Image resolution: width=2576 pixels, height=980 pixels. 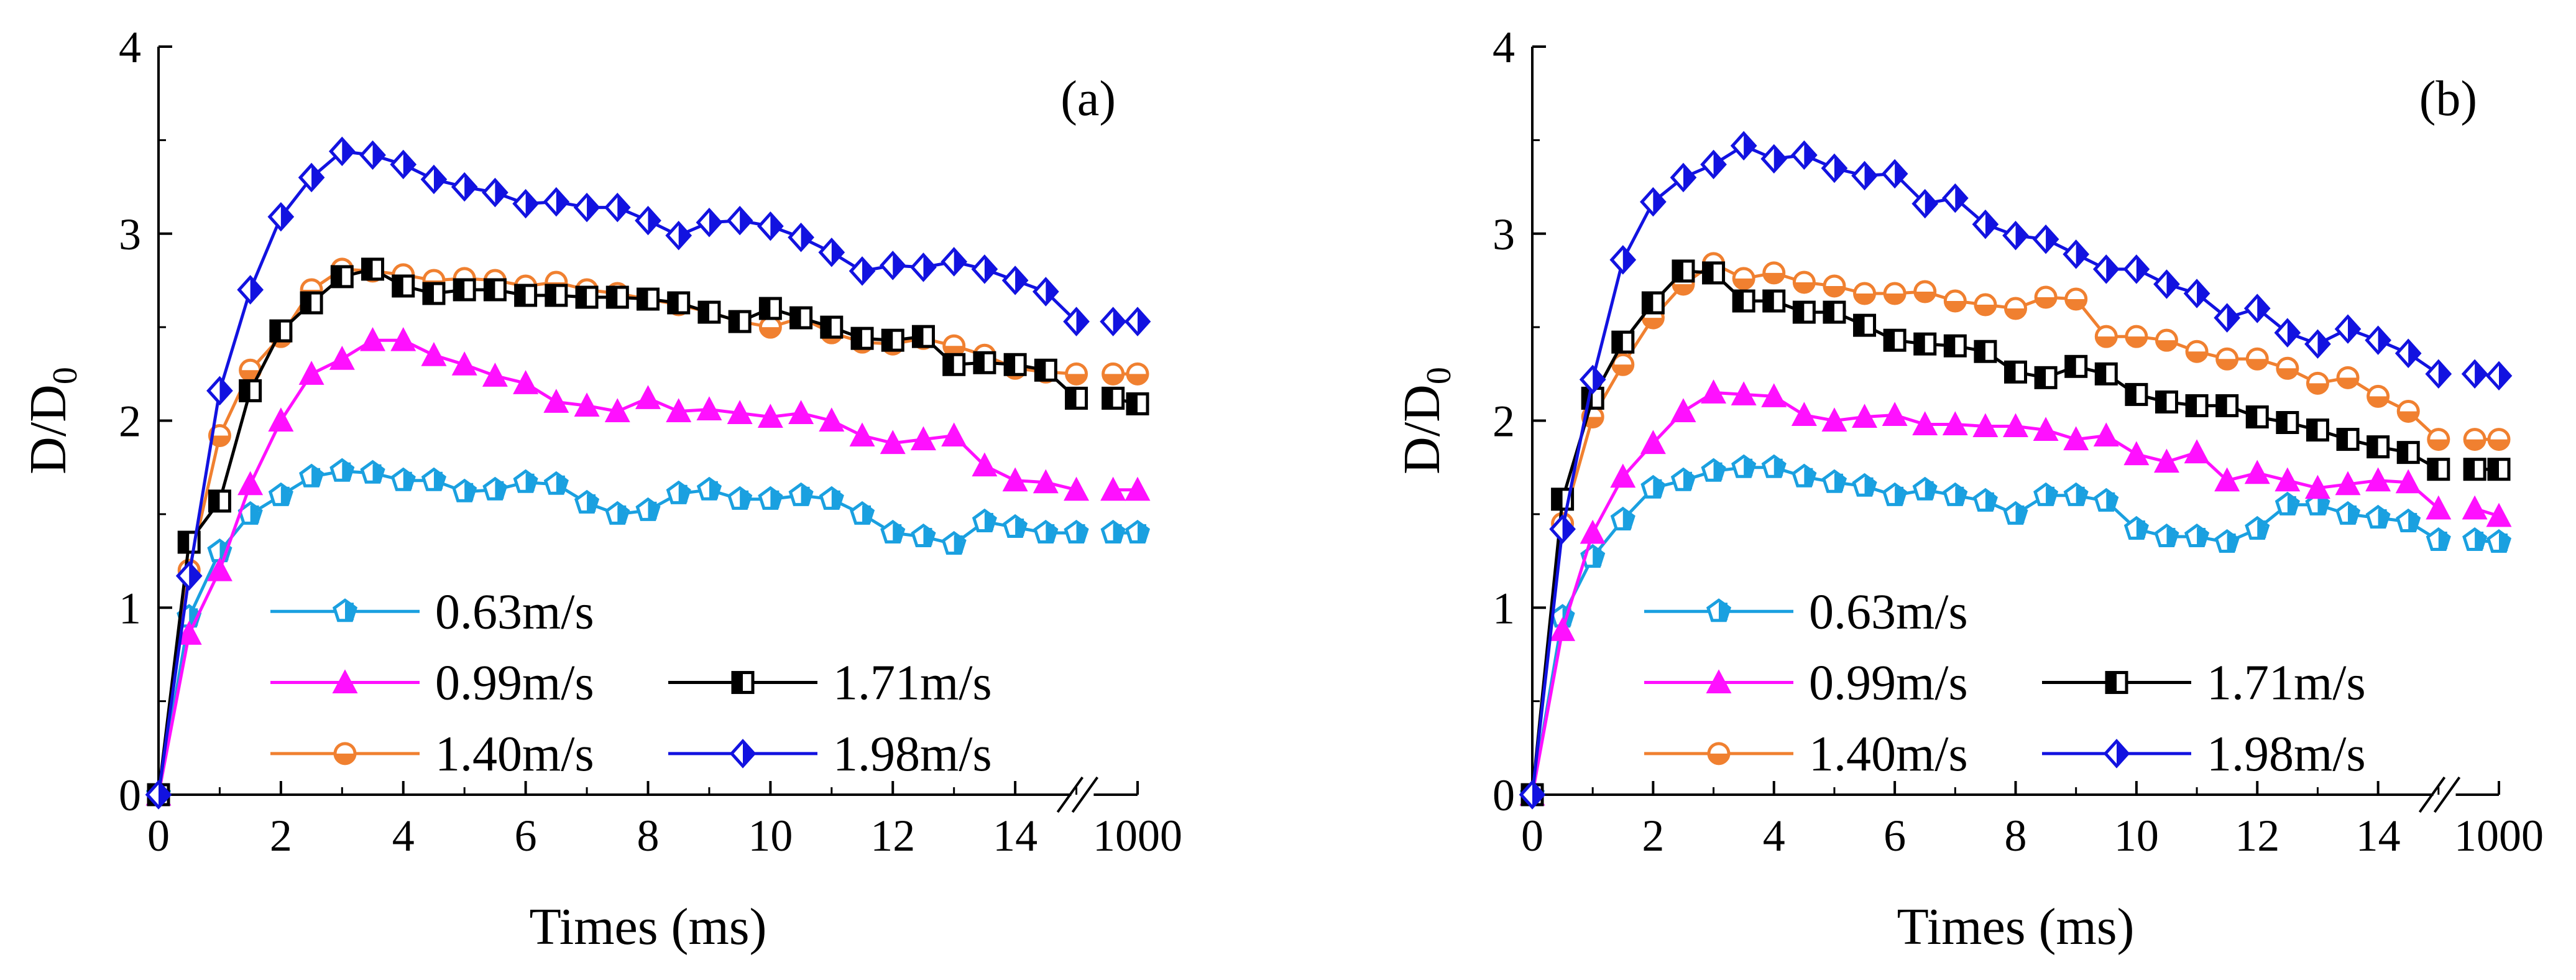 I want to click on legend-item: 0.99m/s, so click(x=1806, y=684).